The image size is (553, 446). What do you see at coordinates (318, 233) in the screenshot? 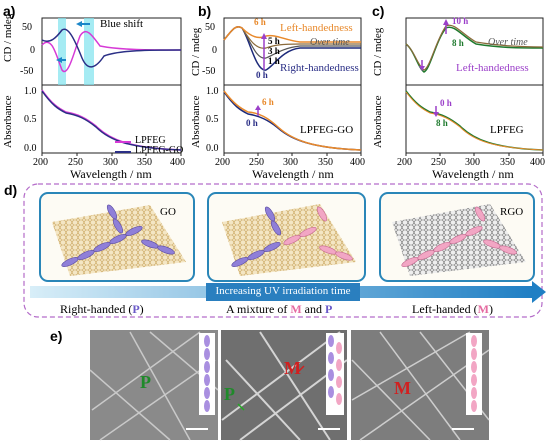
I see `m-helix-mix` at bounding box center [318, 233].